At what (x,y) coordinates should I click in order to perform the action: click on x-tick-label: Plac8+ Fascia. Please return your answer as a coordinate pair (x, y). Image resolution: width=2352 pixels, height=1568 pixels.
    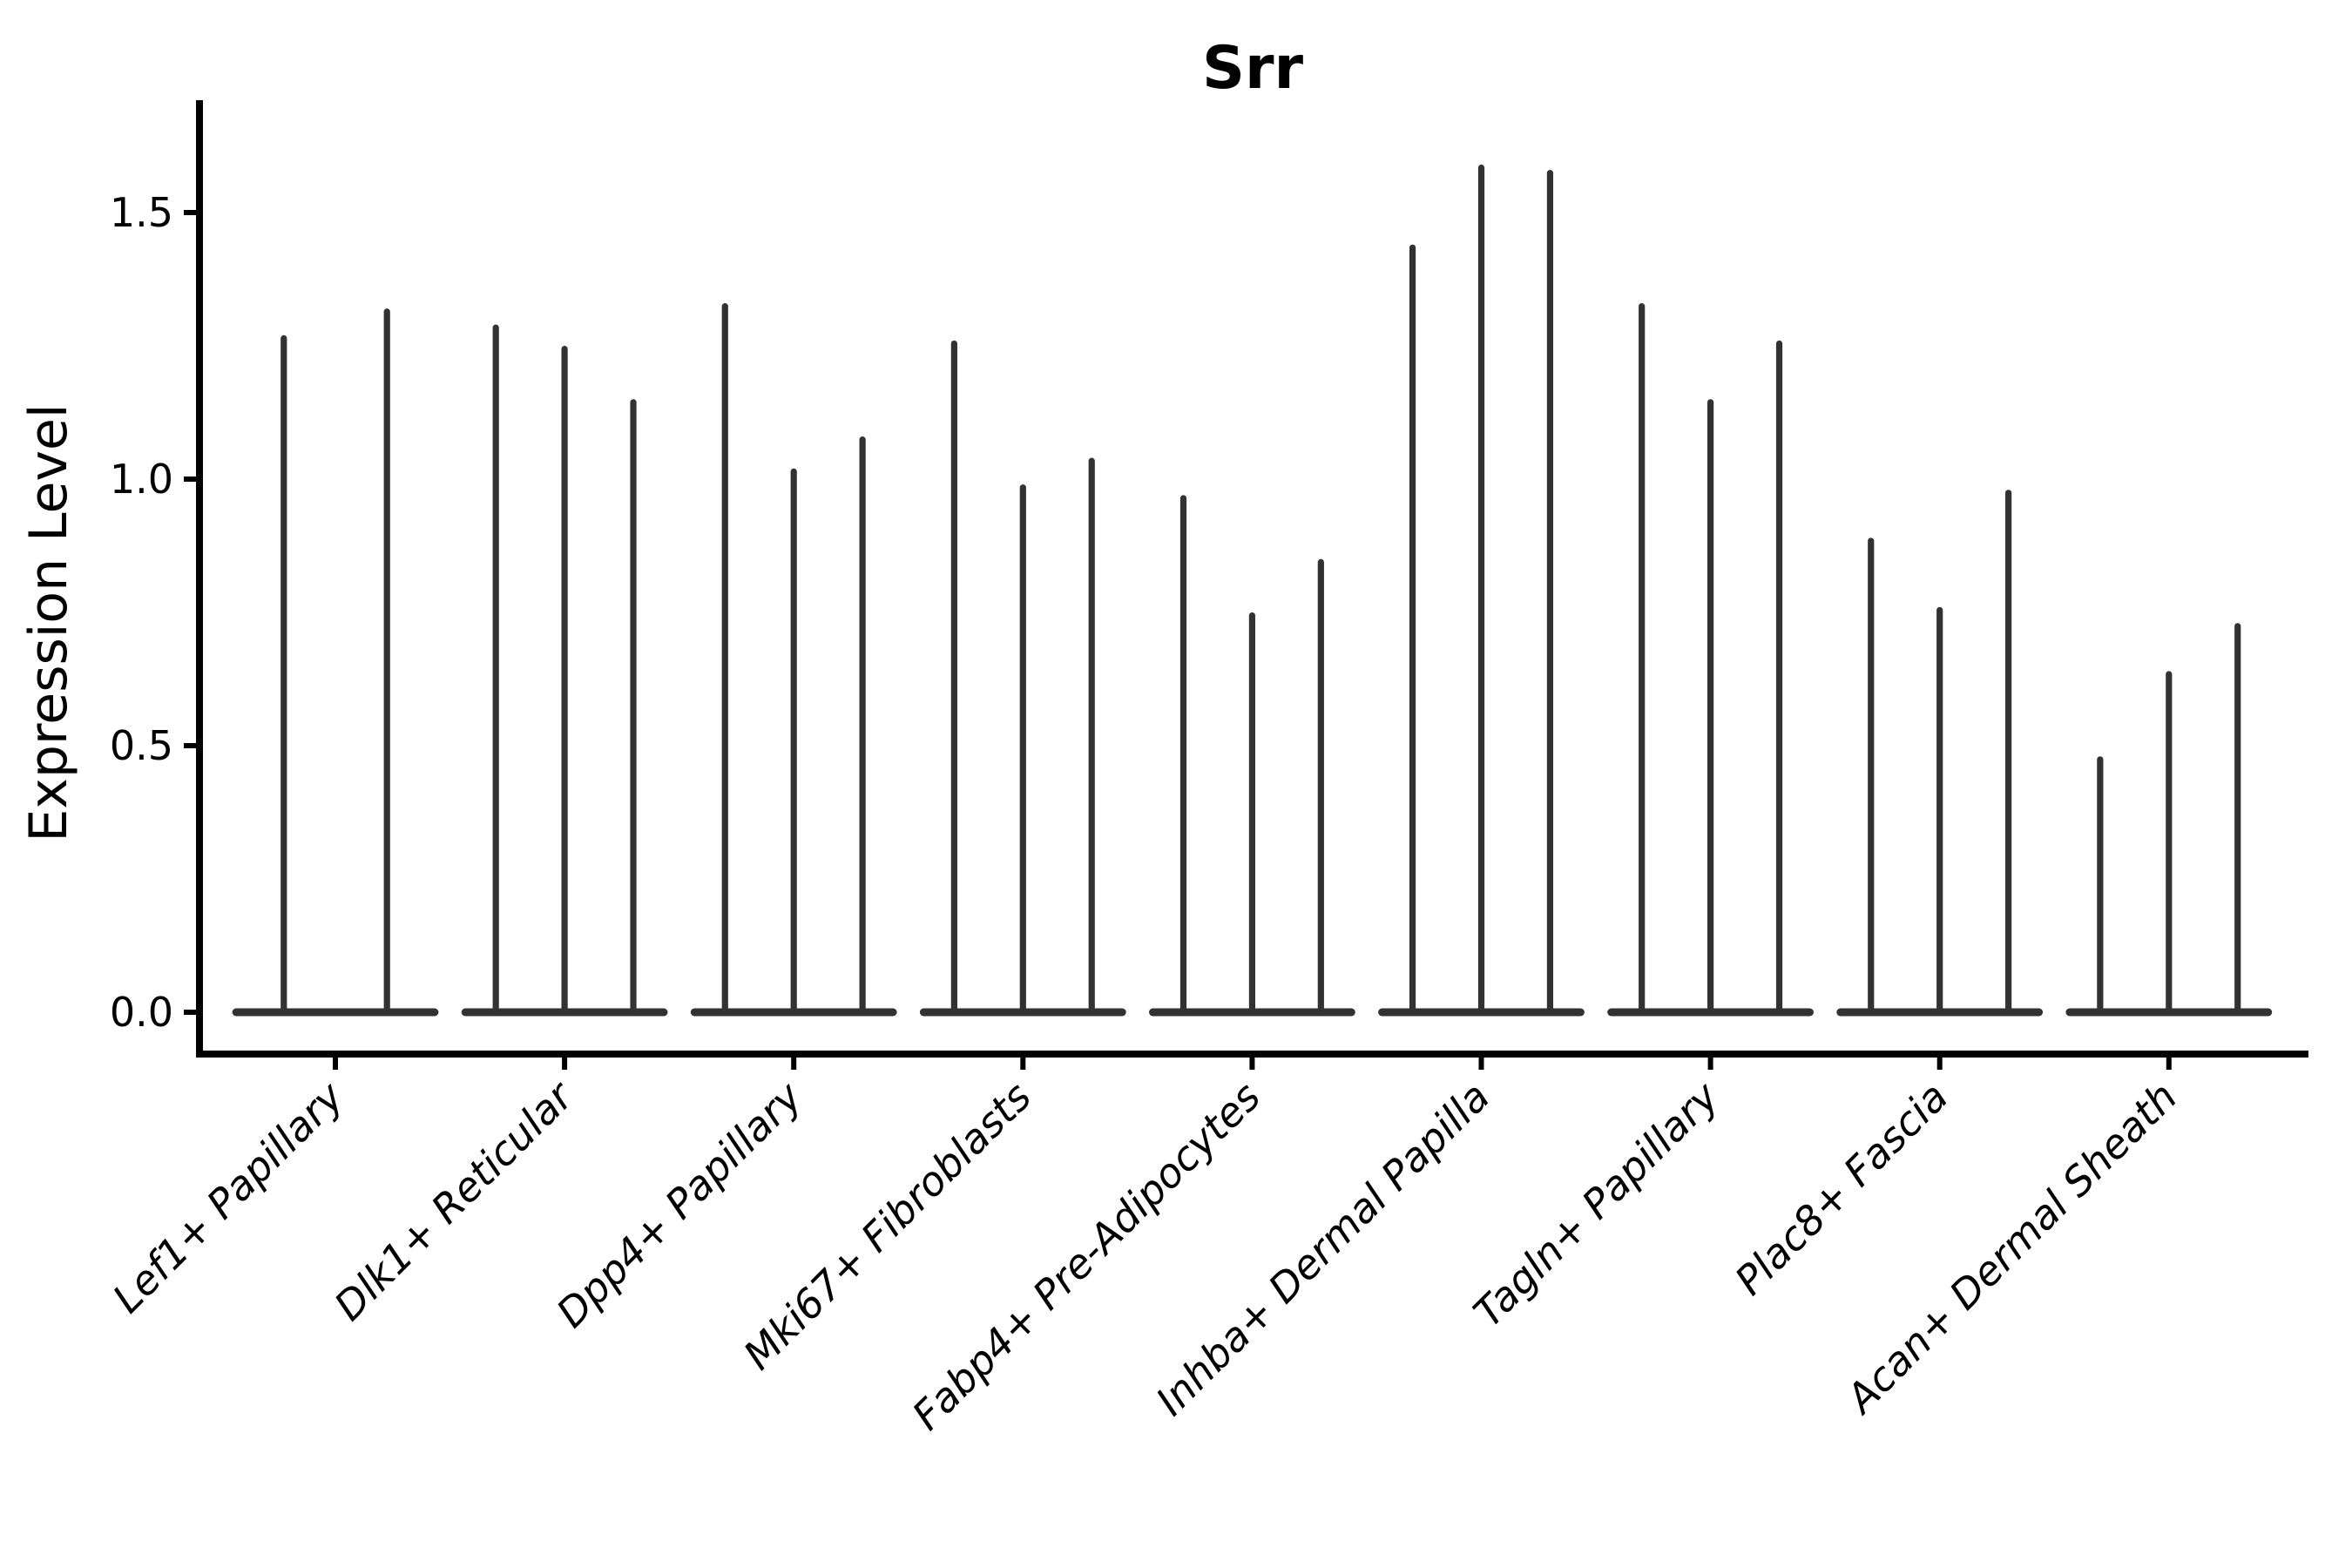
    Looking at the image, I should click on (1841, 1188).